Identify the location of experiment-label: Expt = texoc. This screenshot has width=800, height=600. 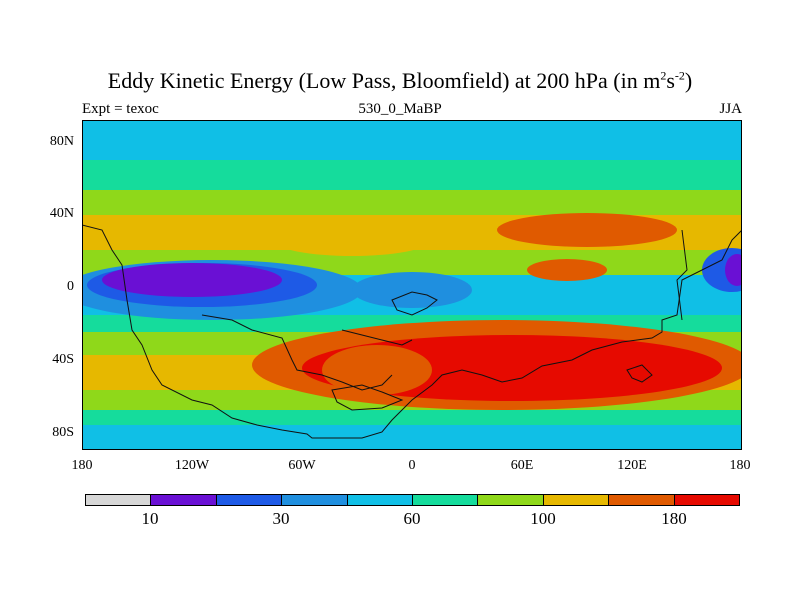
(120, 109).